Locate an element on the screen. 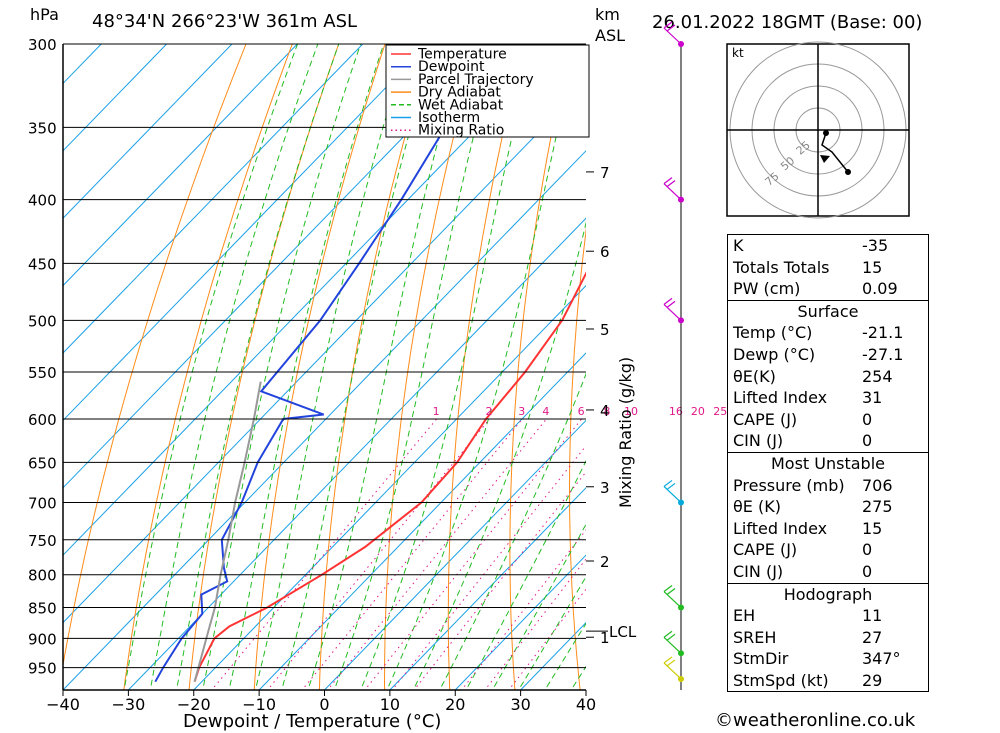  x-tick-label: −20 is located at coordinates (194, 704).